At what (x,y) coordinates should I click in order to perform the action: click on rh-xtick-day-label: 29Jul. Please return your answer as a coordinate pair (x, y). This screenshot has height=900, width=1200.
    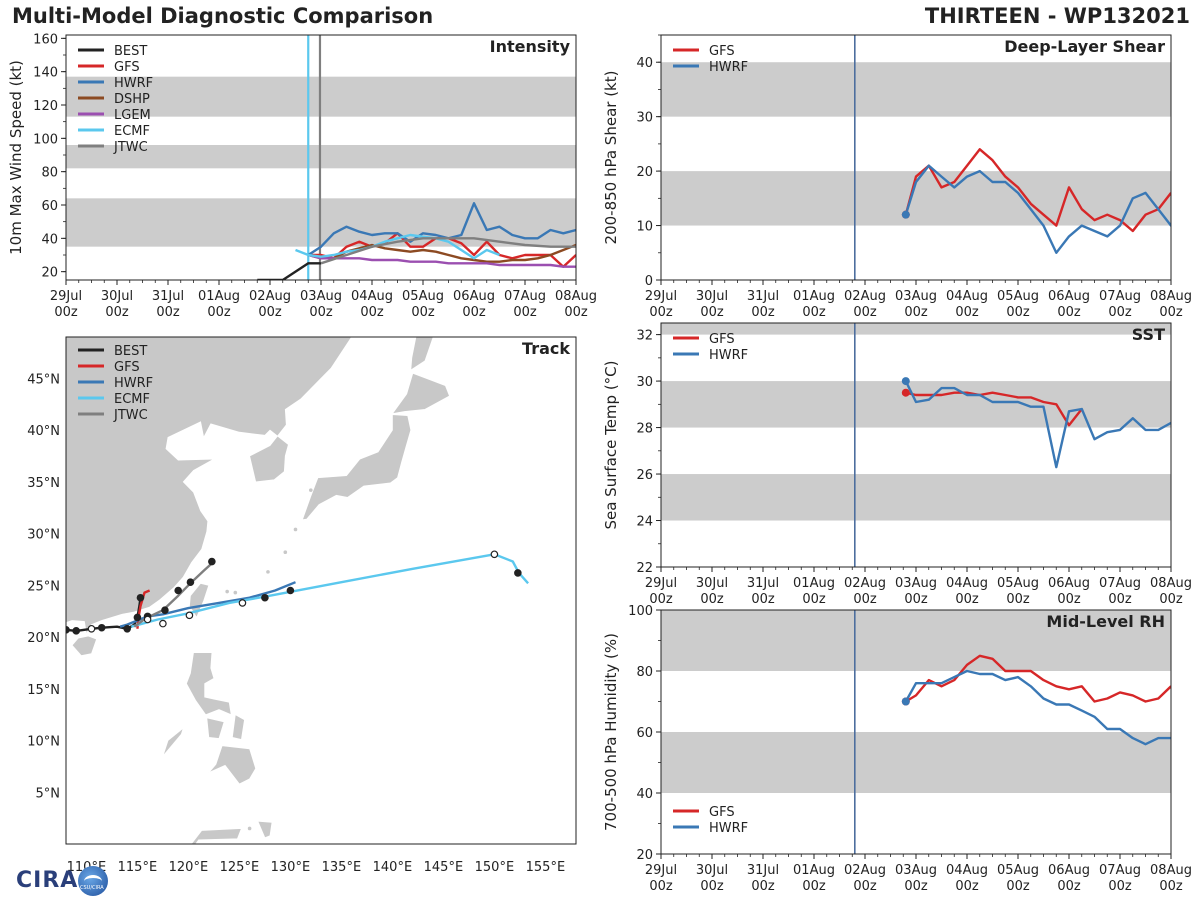
    Looking at the image, I should click on (661, 870).